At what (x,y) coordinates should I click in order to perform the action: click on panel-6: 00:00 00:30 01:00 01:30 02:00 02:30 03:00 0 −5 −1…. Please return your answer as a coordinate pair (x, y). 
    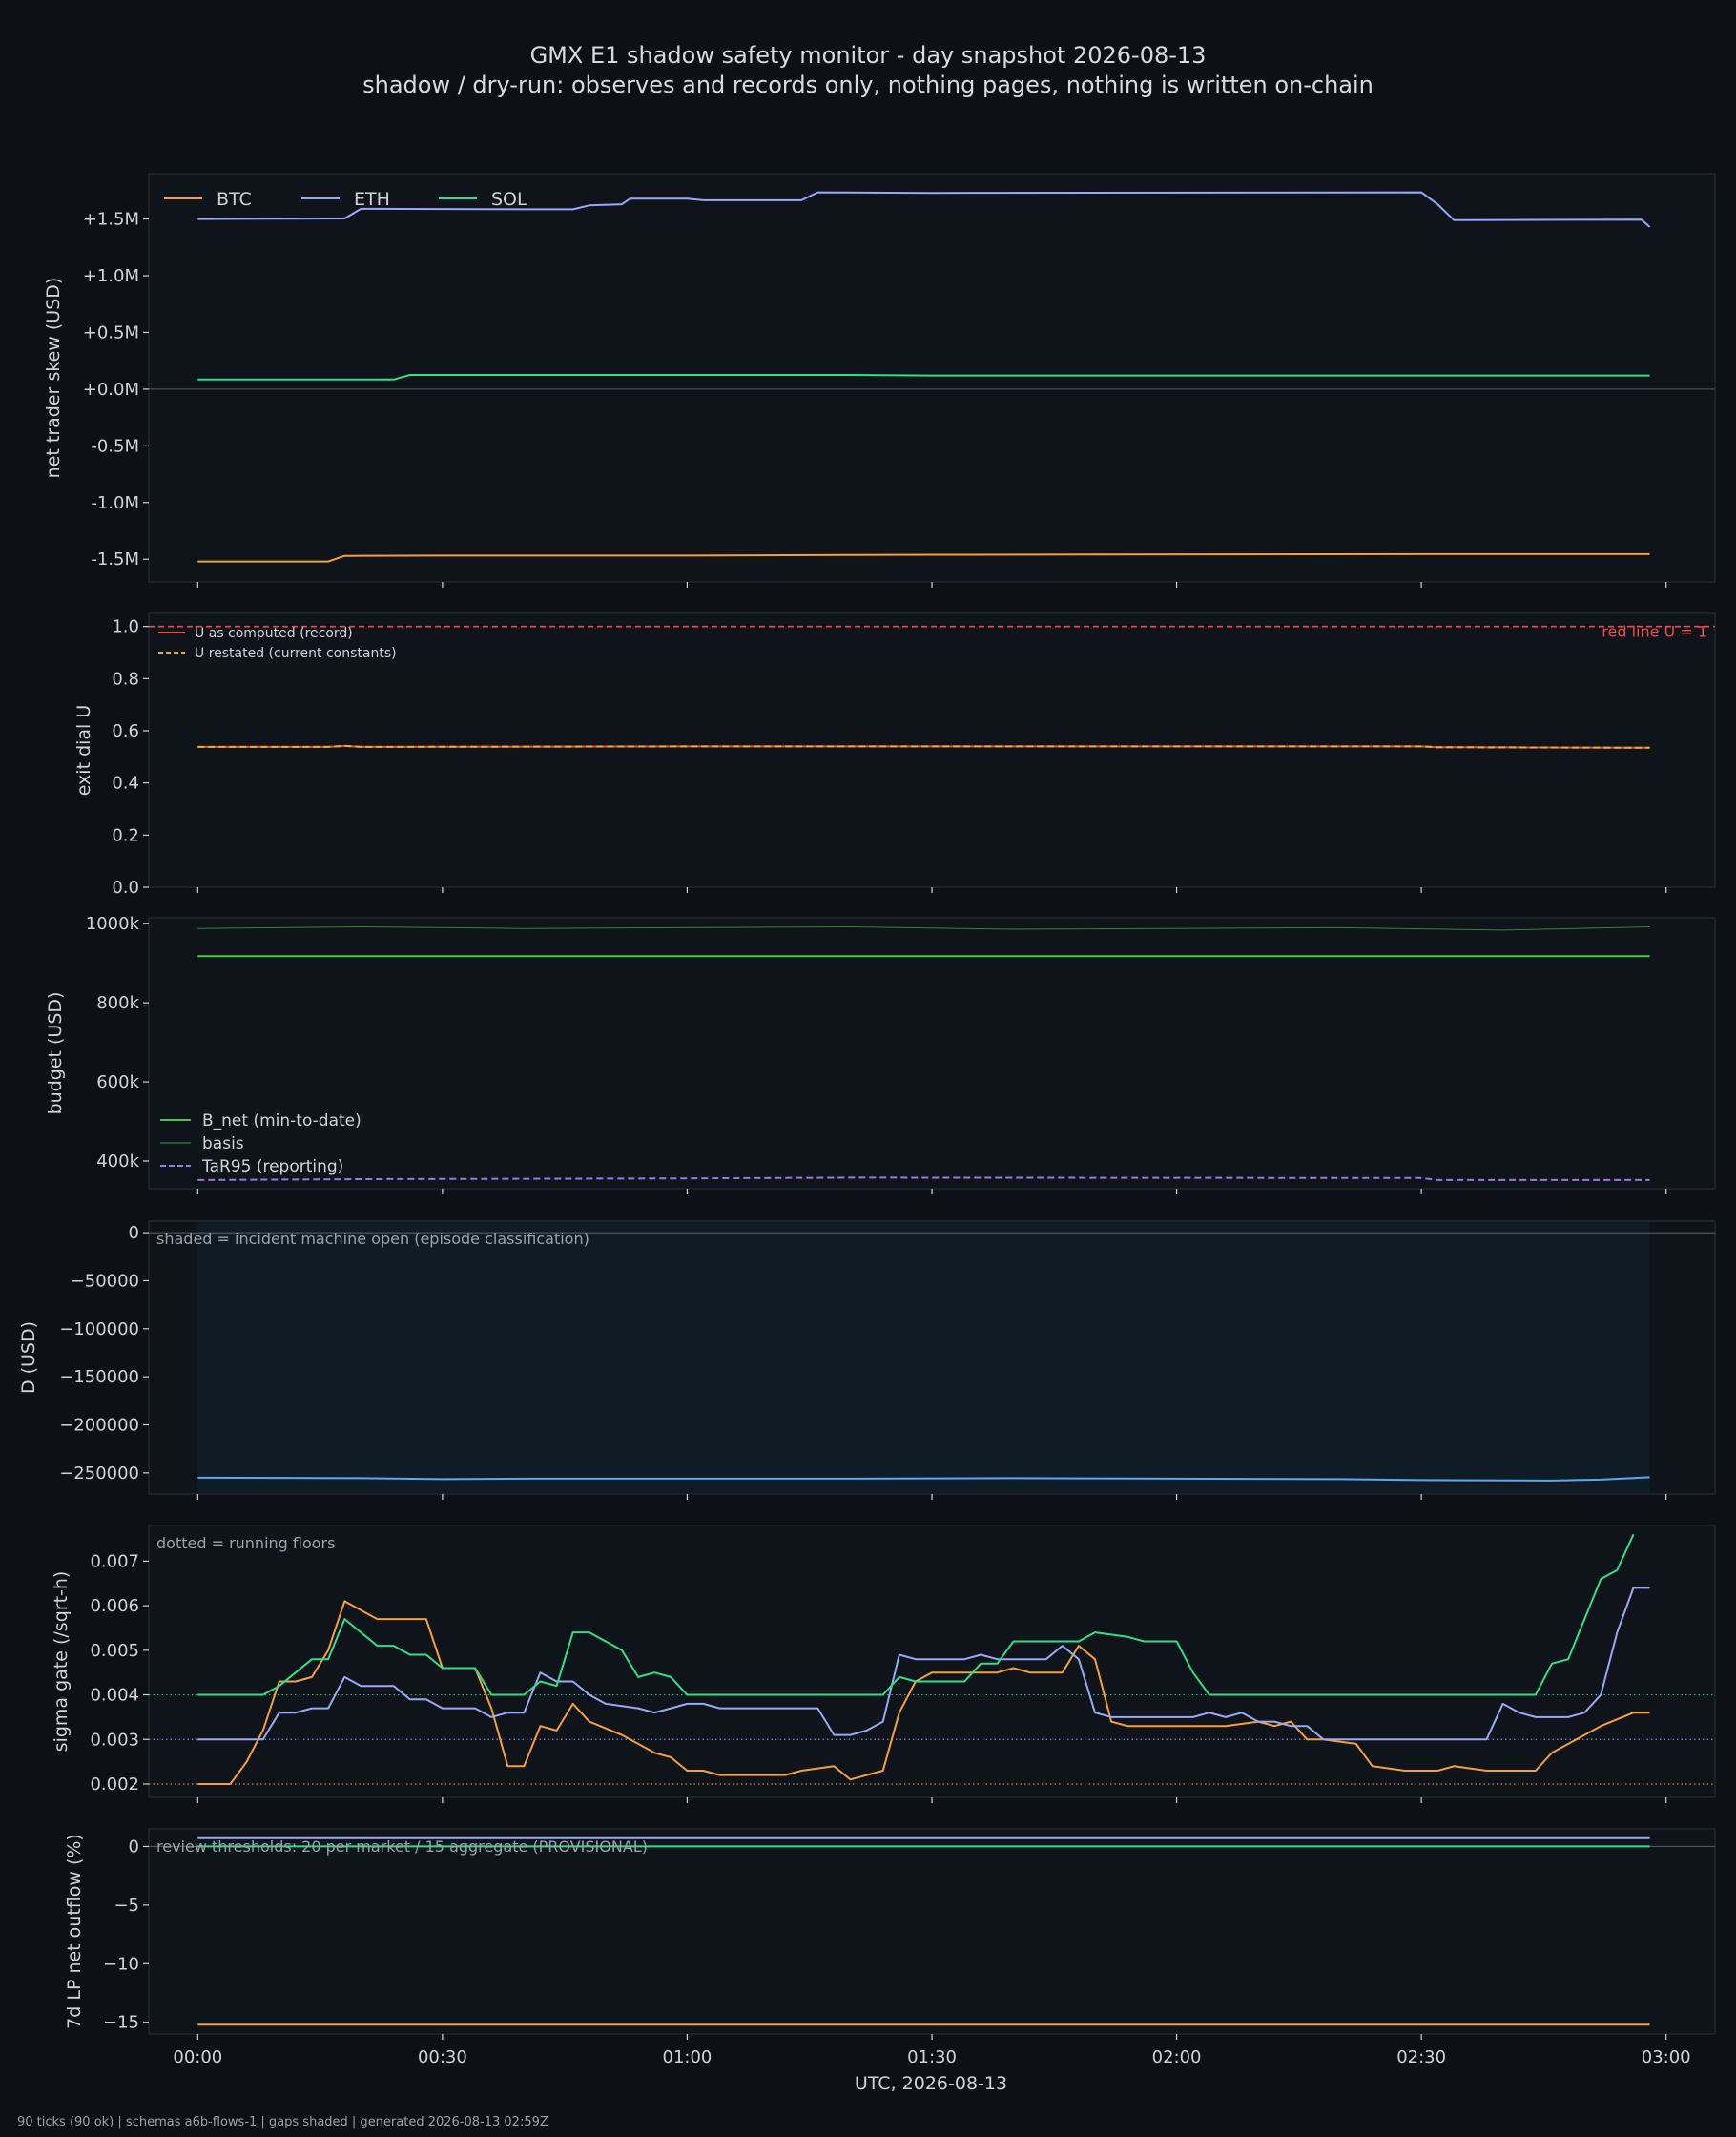
    Looking at the image, I should click on (890, 1947).